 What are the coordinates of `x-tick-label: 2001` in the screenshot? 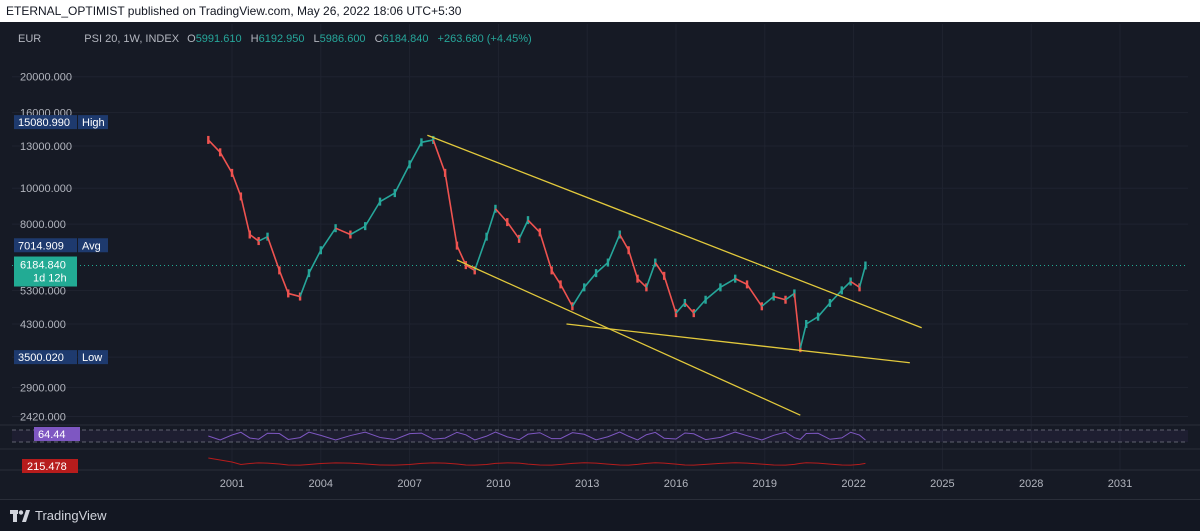 It's located at (232, 484).